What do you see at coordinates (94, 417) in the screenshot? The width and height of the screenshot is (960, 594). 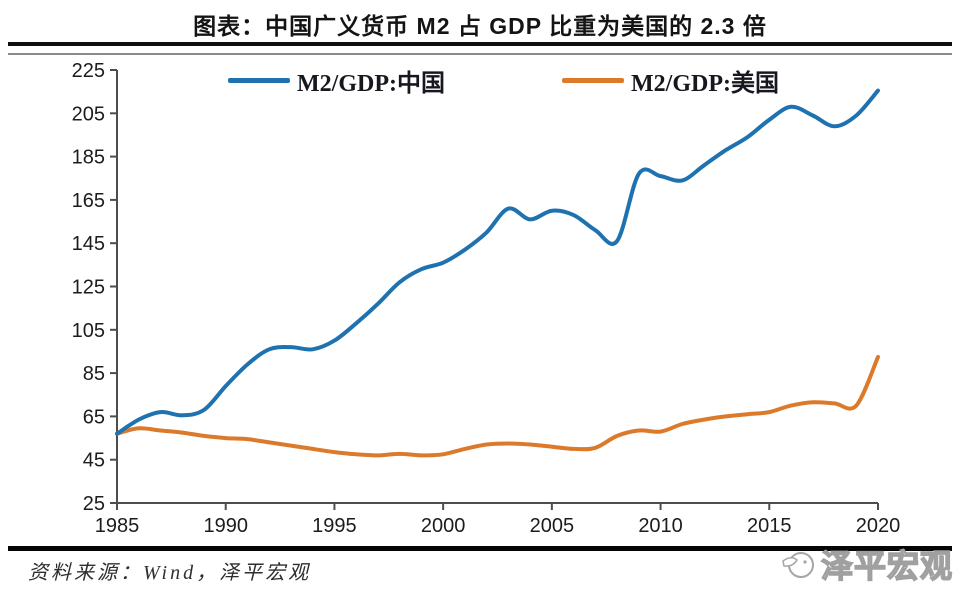 I see `y-tick-label: 65` at bounding box center [94, 417].